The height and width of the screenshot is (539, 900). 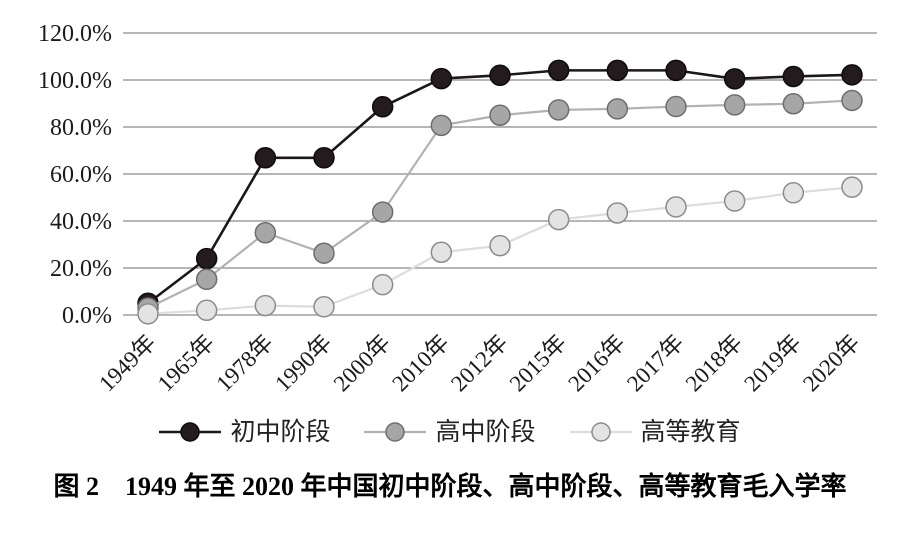 I want to click on legend-item-1: 高中阶段, so click(x=450, y=432).